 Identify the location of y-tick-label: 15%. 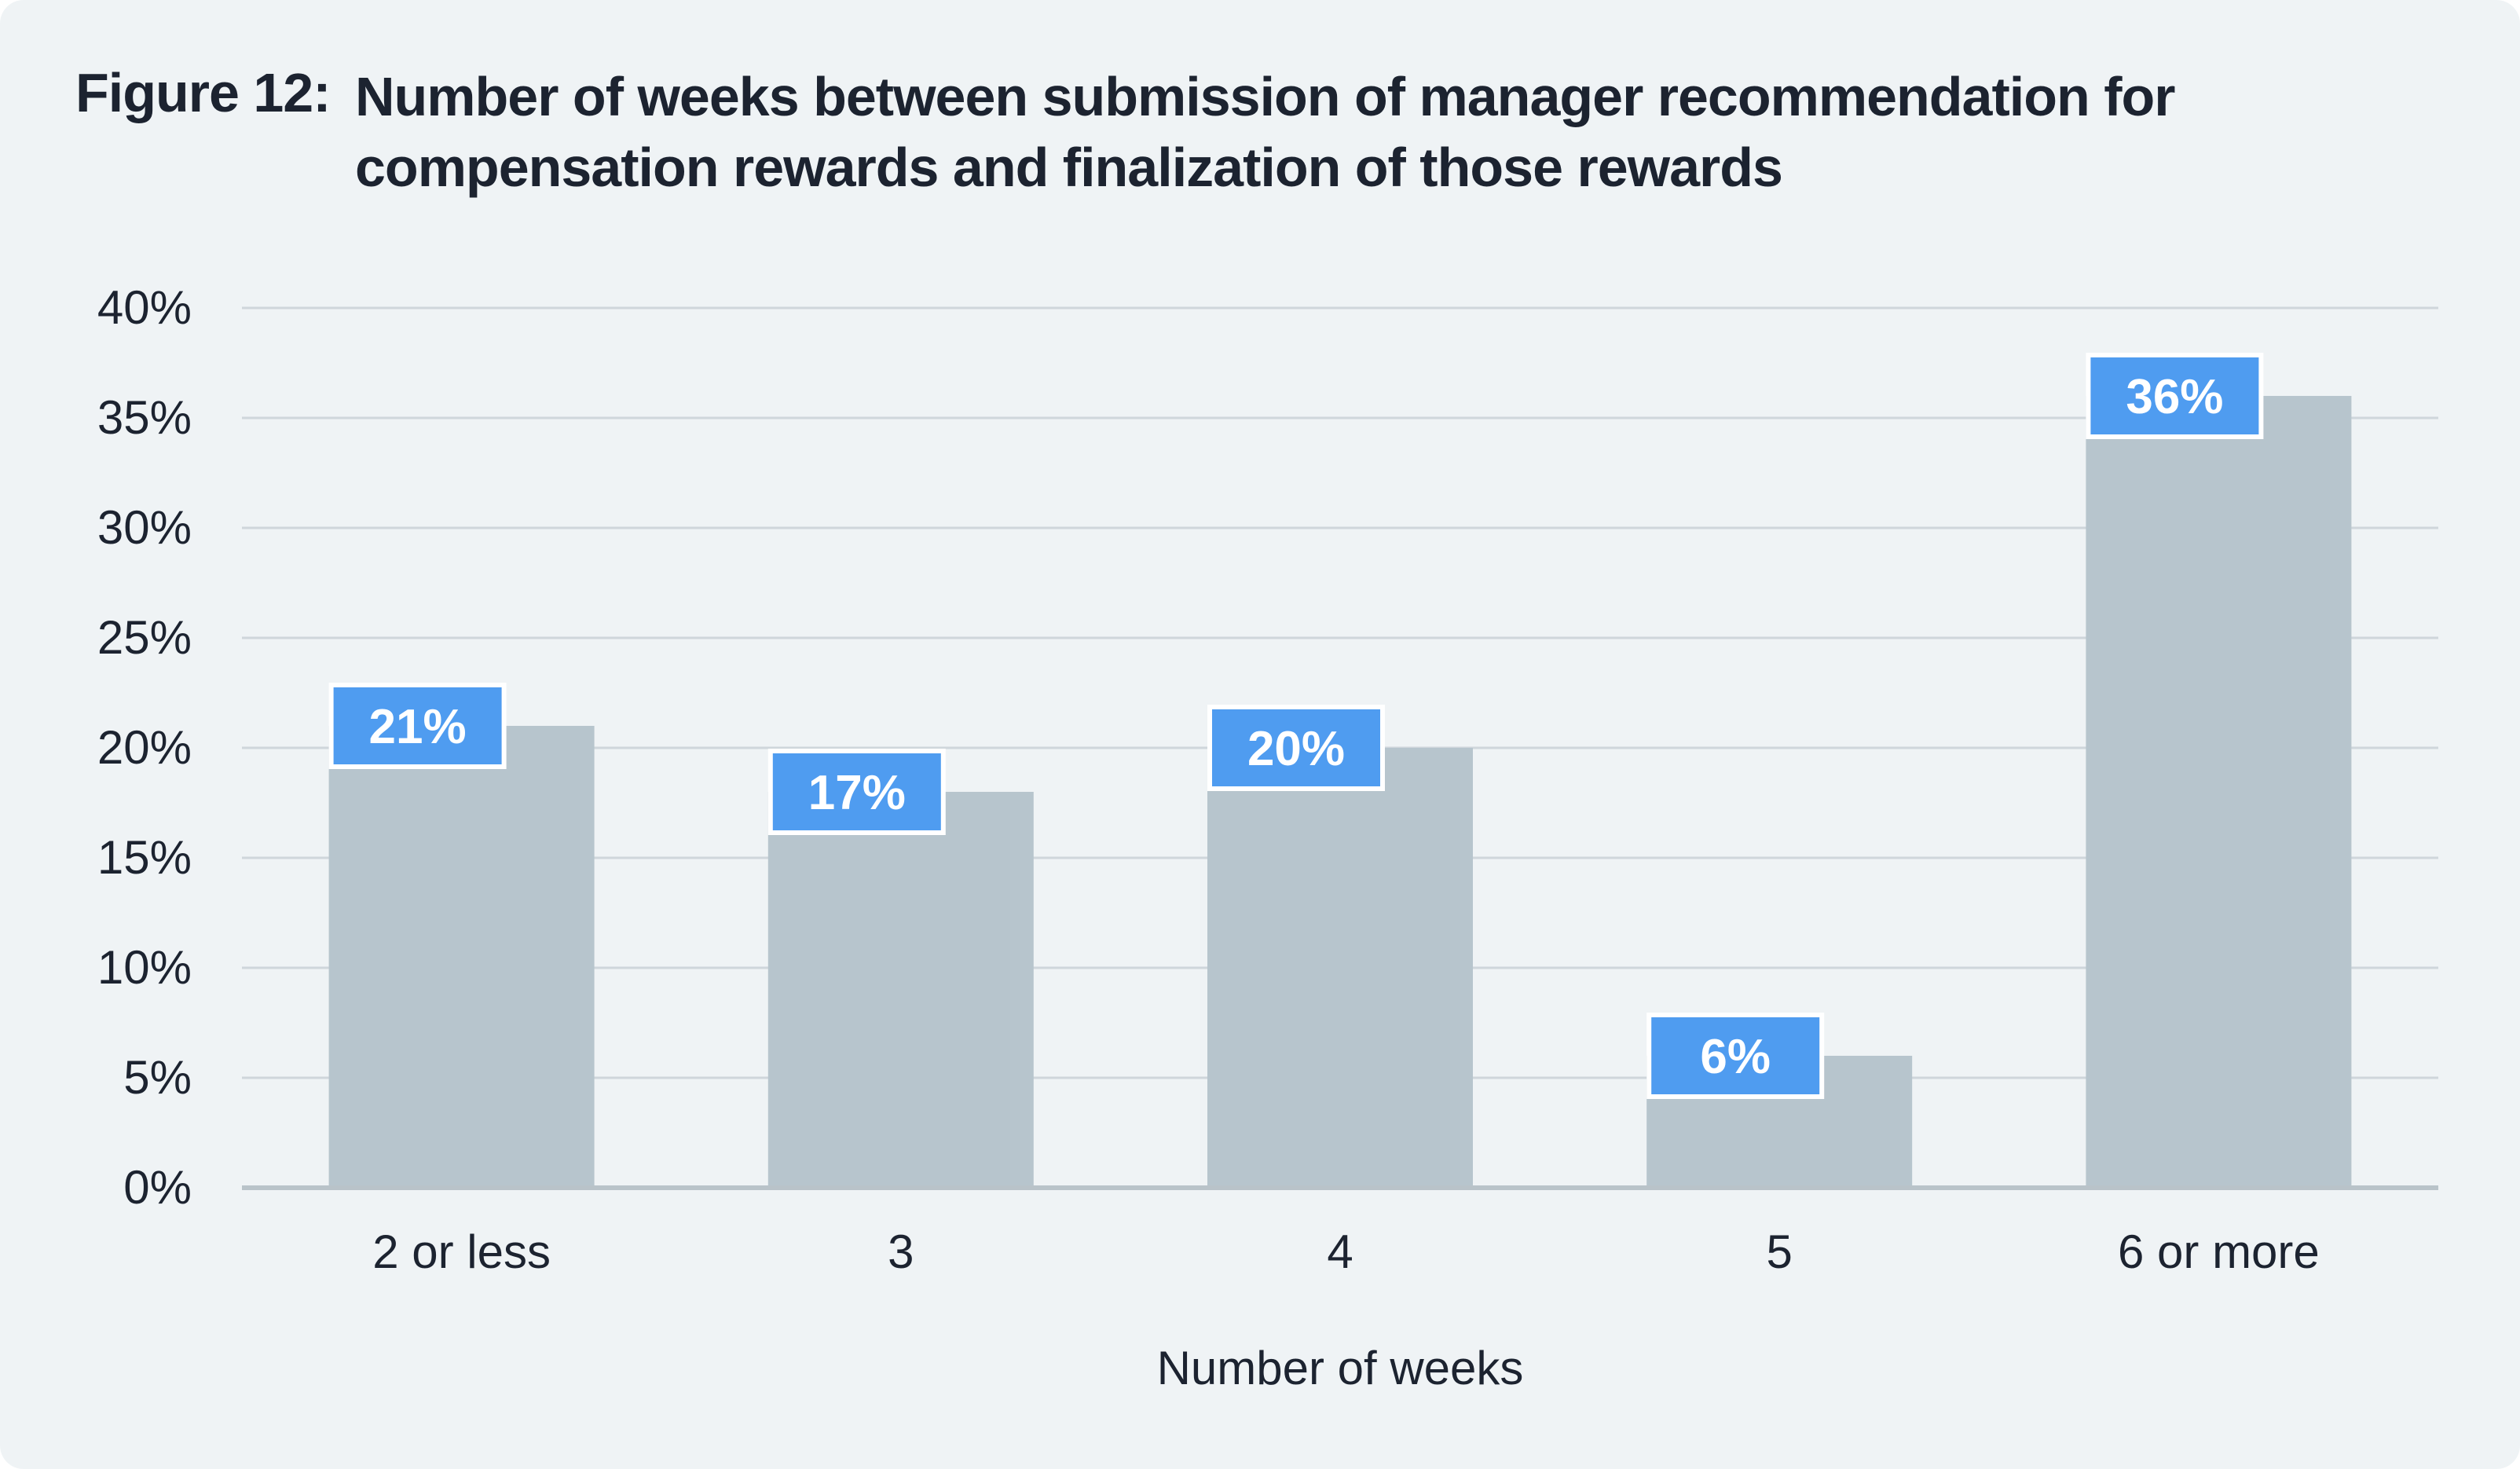
(144, 857).